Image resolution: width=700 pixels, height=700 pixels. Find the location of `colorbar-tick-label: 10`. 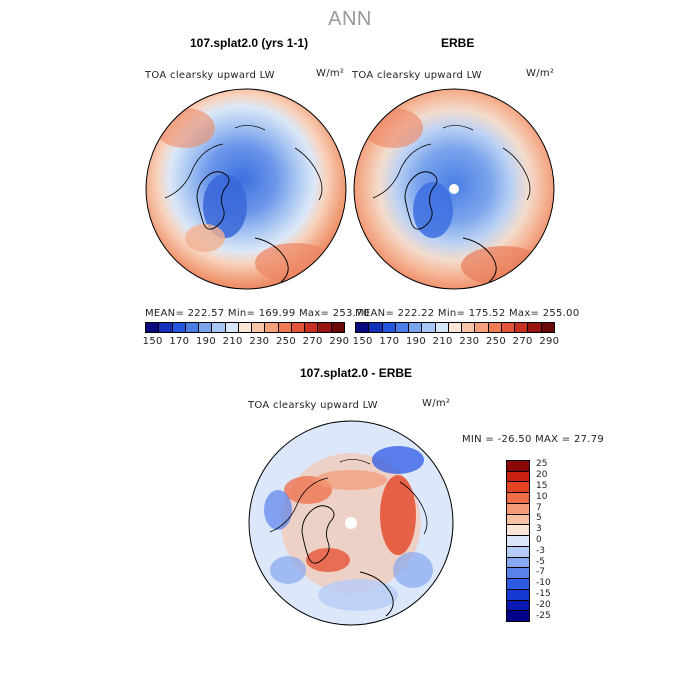

colorbar-tick-label: 10 is located at coordinates (542, 496).